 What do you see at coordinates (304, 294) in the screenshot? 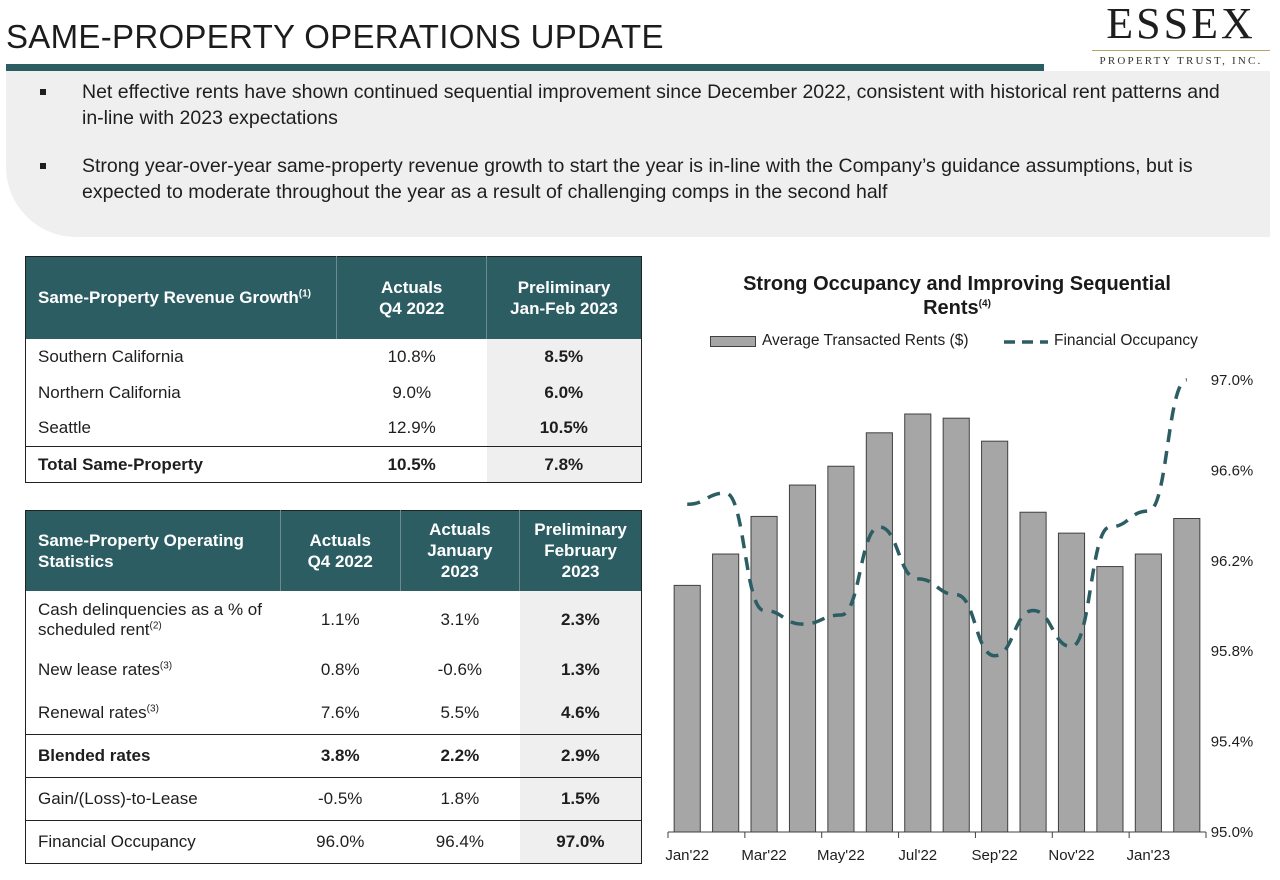
I see `footnote-marker: (1)` at bounding box center [304, 294].